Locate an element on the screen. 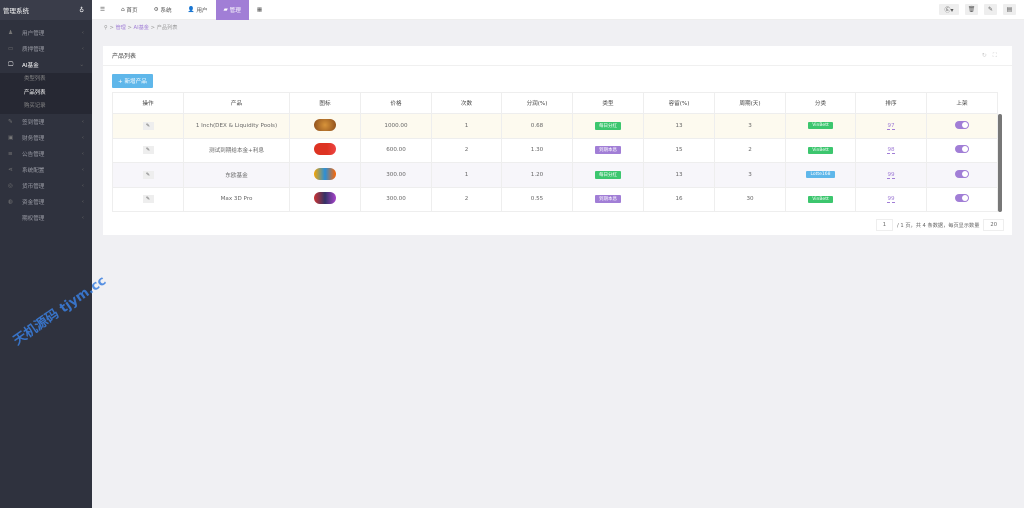 The width and height of the screenshot is (1024, 508). breadcrumb-item: 管理 is located at coordinates (120, 28).